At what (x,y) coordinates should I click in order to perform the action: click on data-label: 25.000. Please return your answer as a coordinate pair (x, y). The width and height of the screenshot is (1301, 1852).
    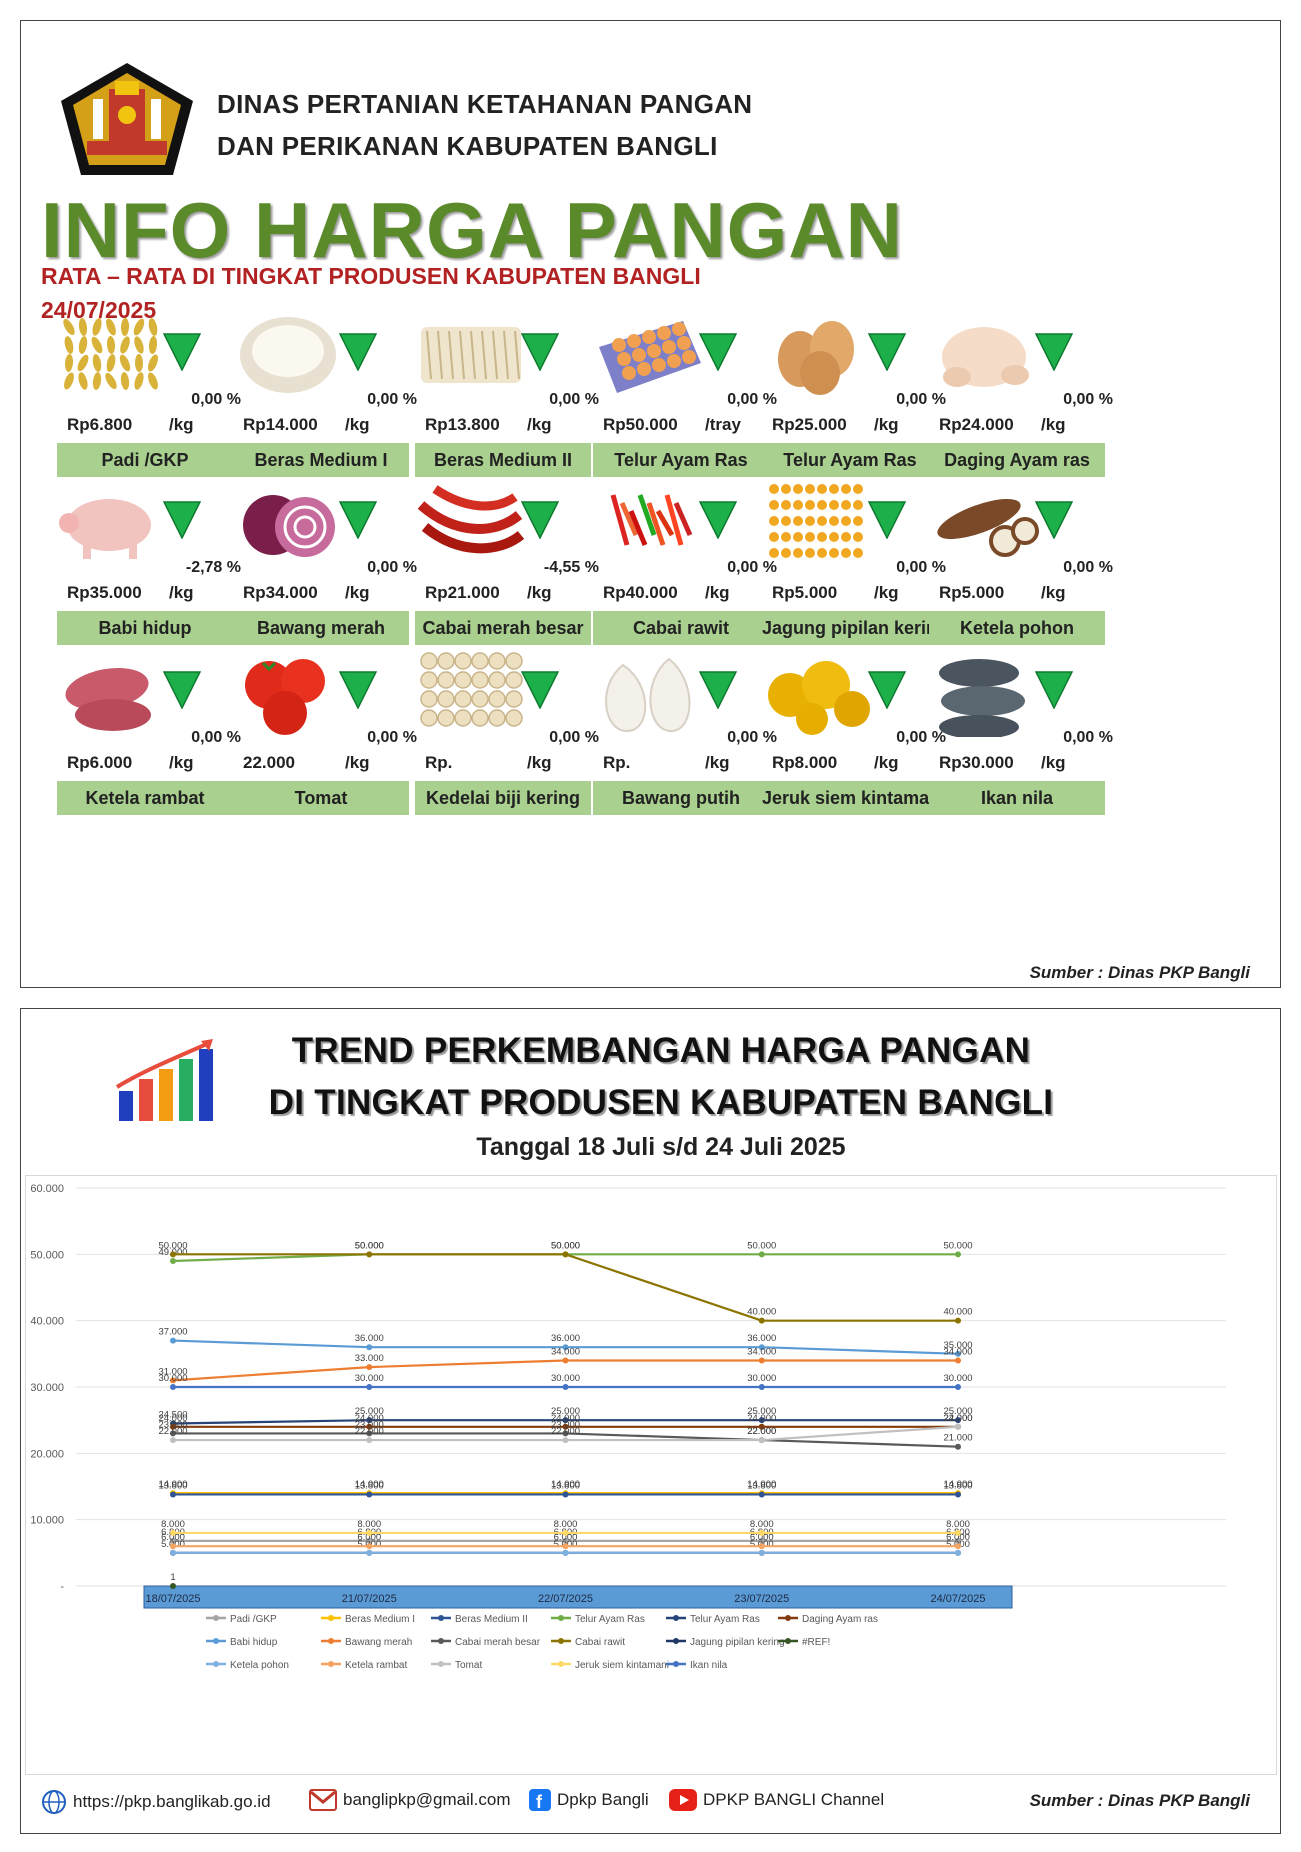
    Looking at the image, I should click on (565, 1411).